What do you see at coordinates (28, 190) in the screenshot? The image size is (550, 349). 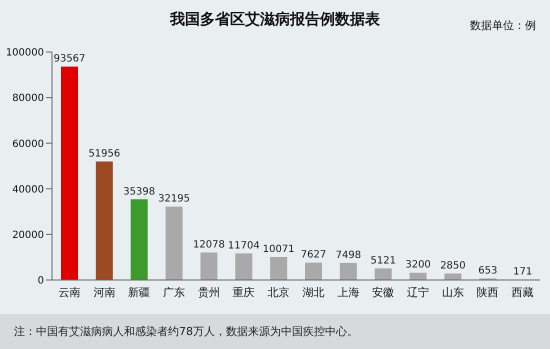 I see `y-tick-label: 40000` at bounding box center [28, 190].